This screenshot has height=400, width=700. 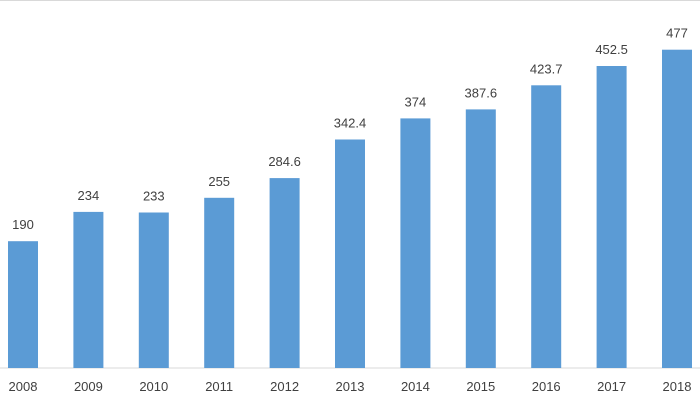 I want to click on bar-2008, so click(x=23, y=304).